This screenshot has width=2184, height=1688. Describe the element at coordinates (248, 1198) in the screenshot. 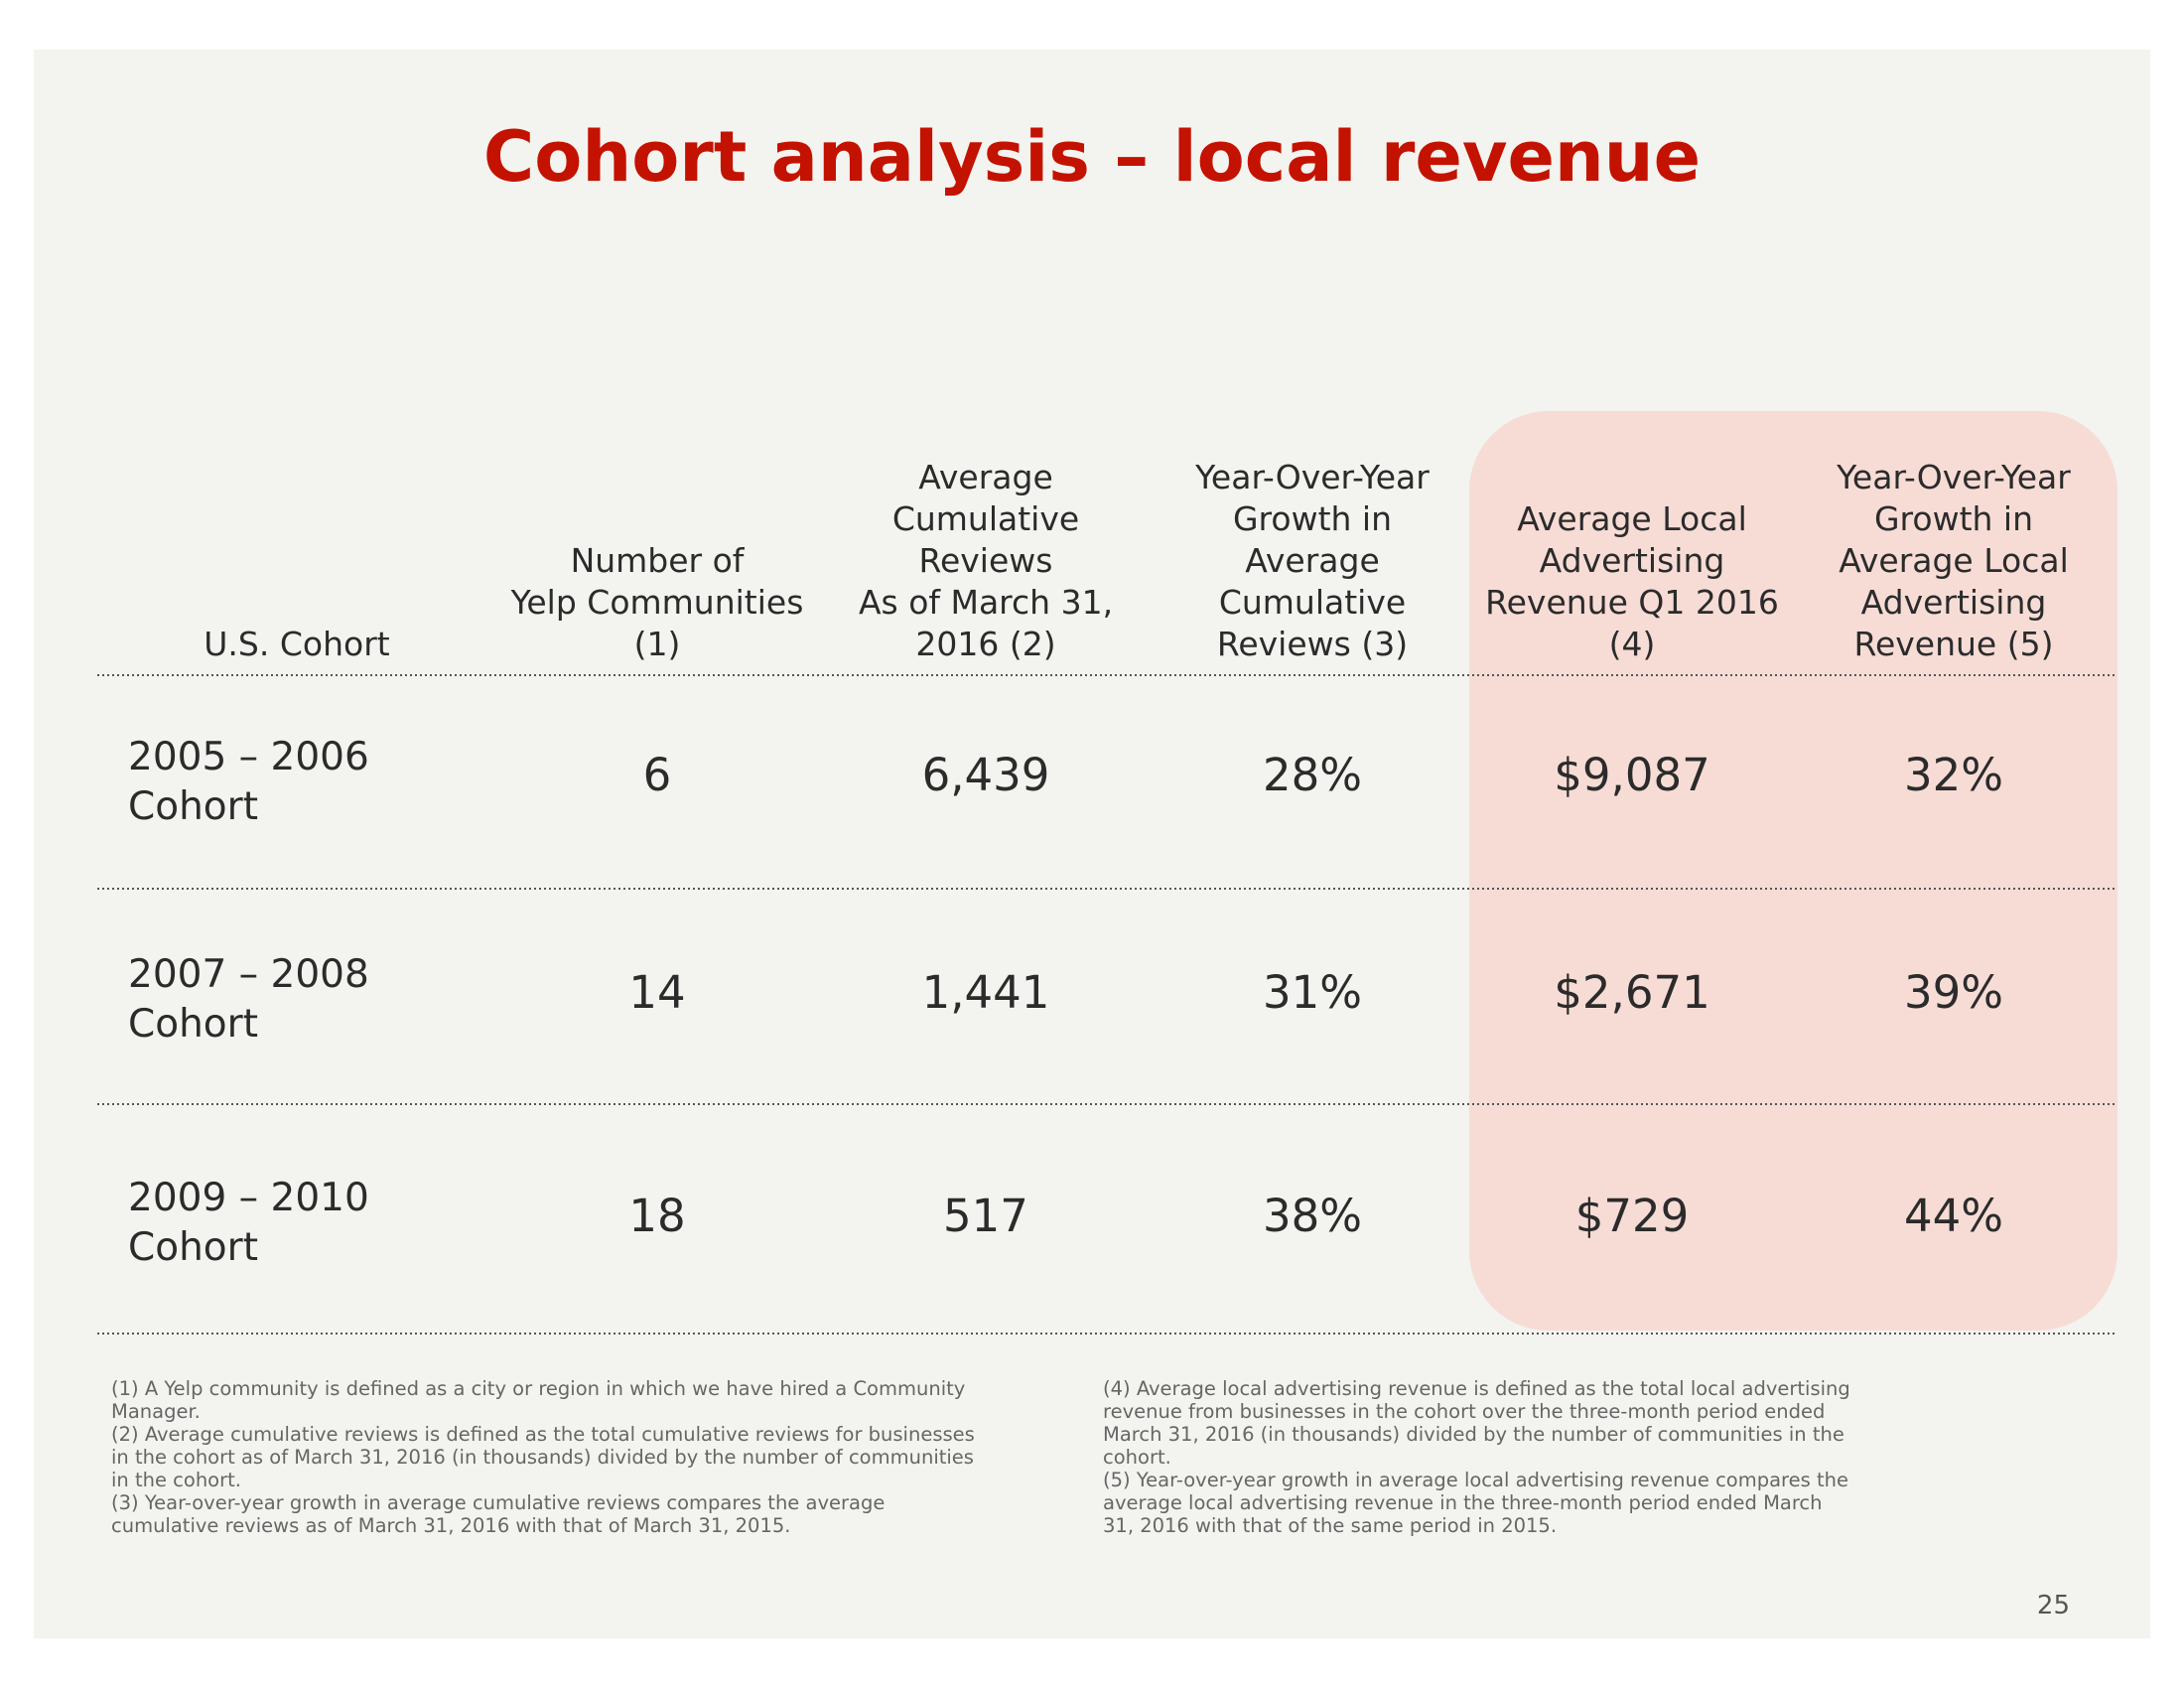

I see `row-label: 2009 – 2010` at that location.